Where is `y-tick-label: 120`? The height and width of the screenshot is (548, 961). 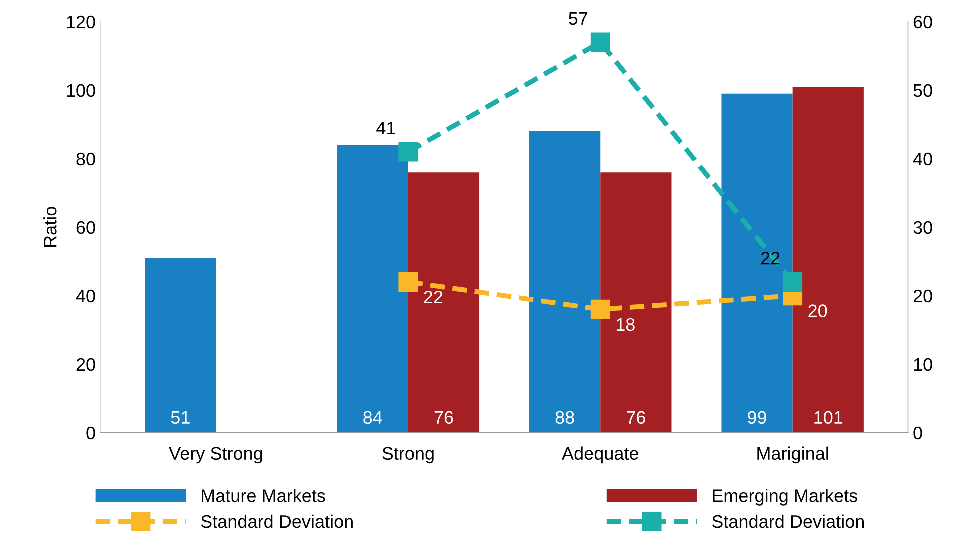
y-tick-label: 120 is located at coordinates (81, 22).